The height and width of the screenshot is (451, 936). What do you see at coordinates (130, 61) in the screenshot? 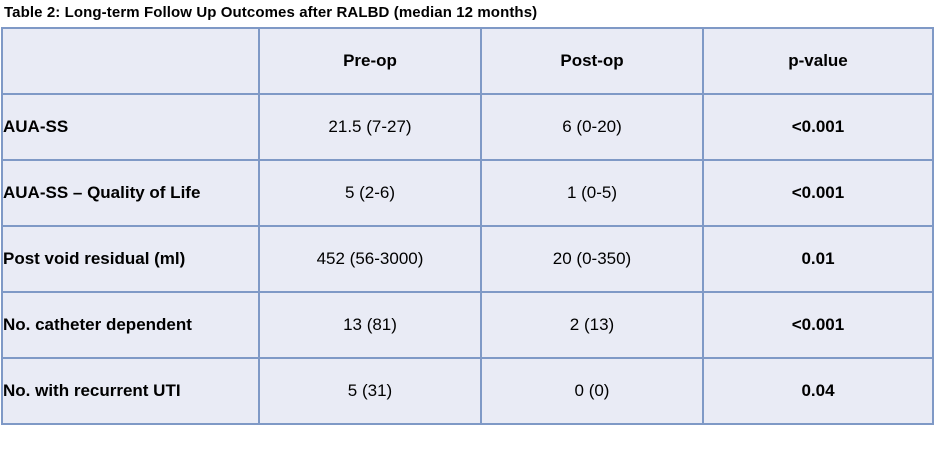
I see `header-cell-empty` at bounding box center [130, 61].